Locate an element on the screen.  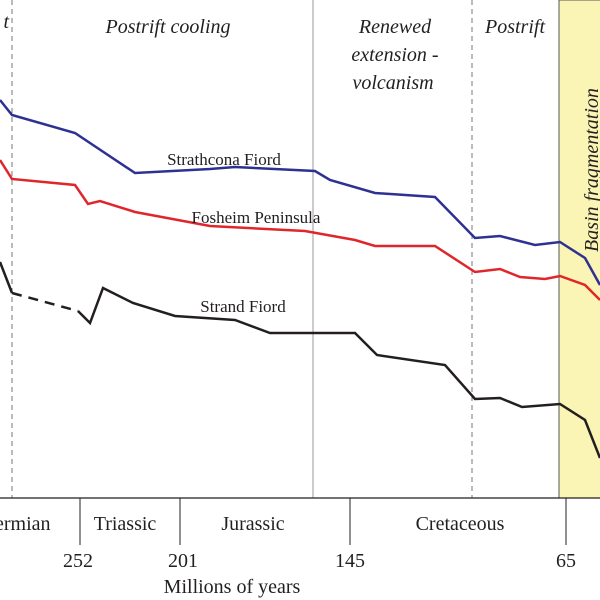
zone-label: volcanism is located at coordinates (392, 83).